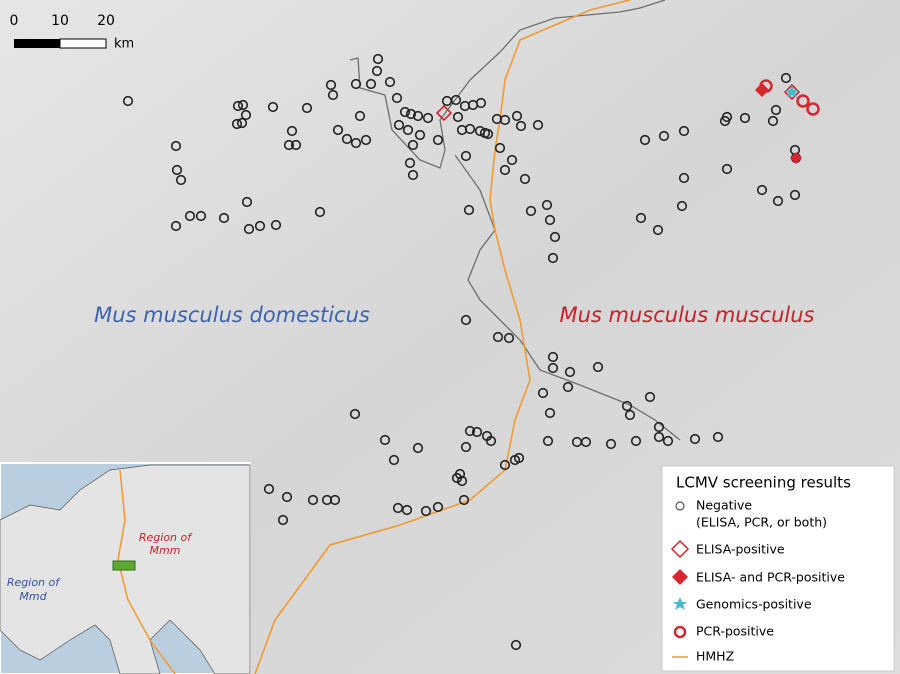  What do you see at coordinates (60, 21) in the screenshot?
I see `scale-label: 10` at bounding box center [60, 21].